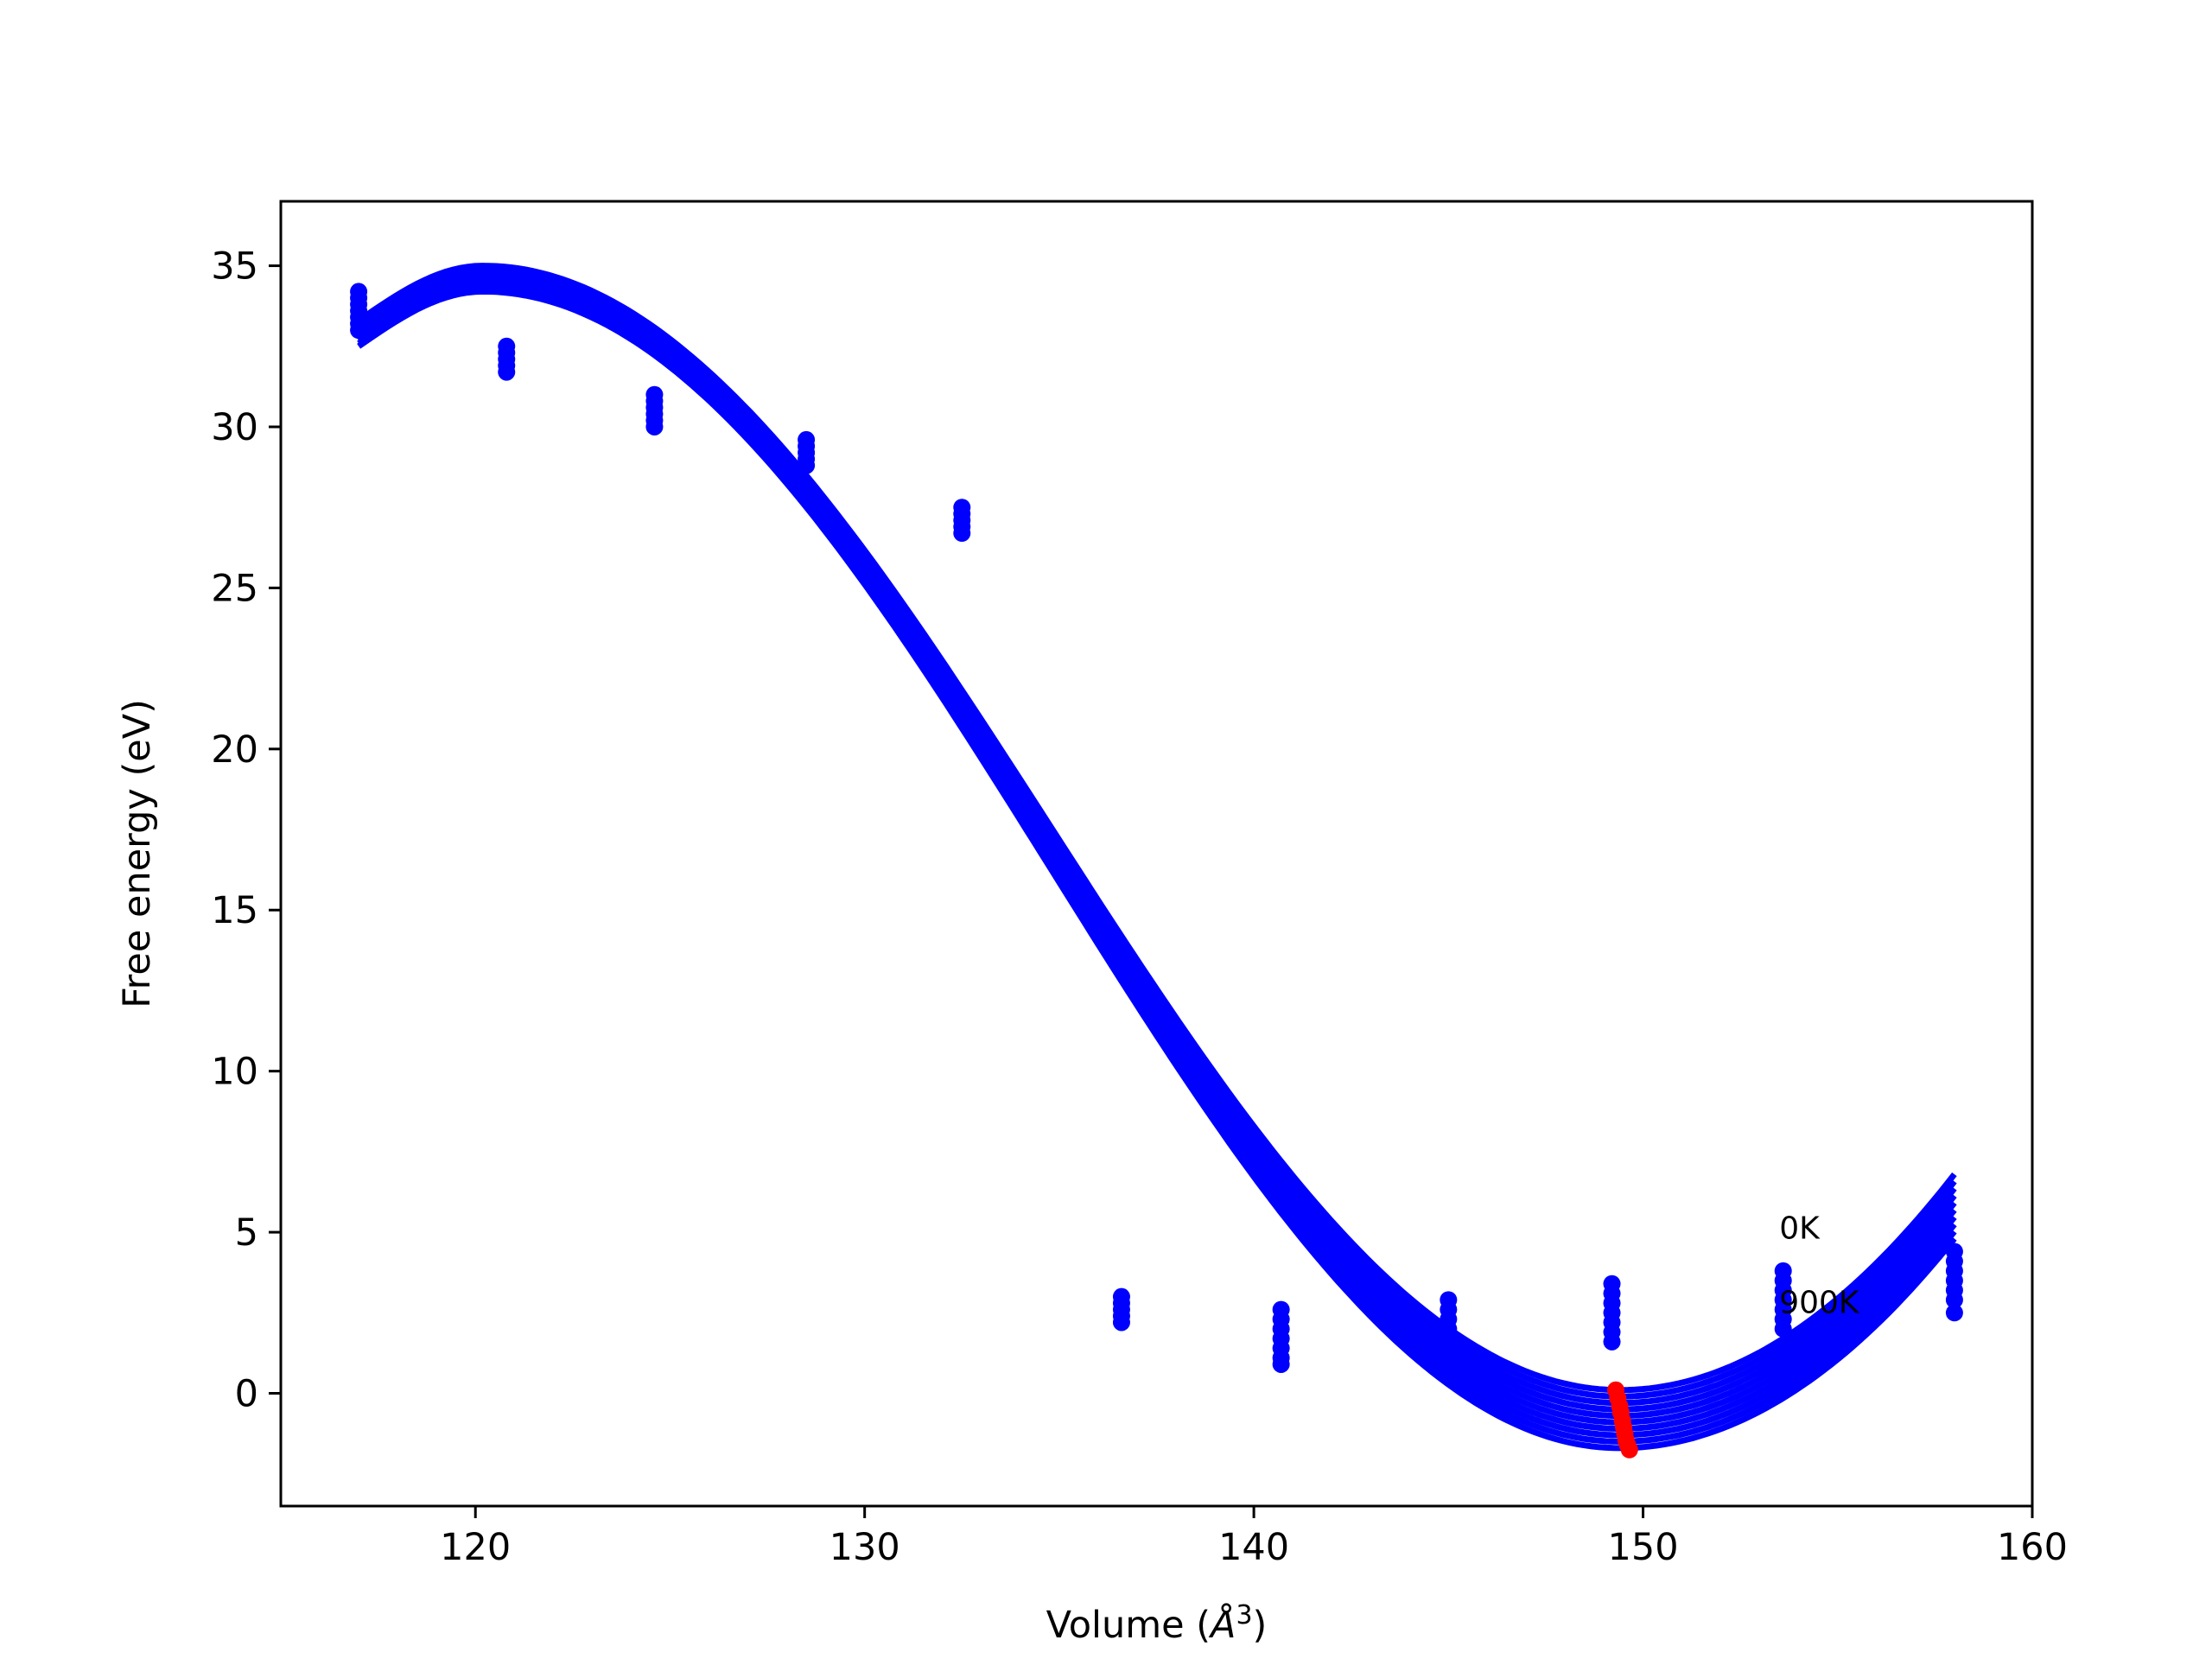 The width and height of the screenshot is (2212, 1659). I want to click on annotations: 0K 900K, so click(1819, 1266).